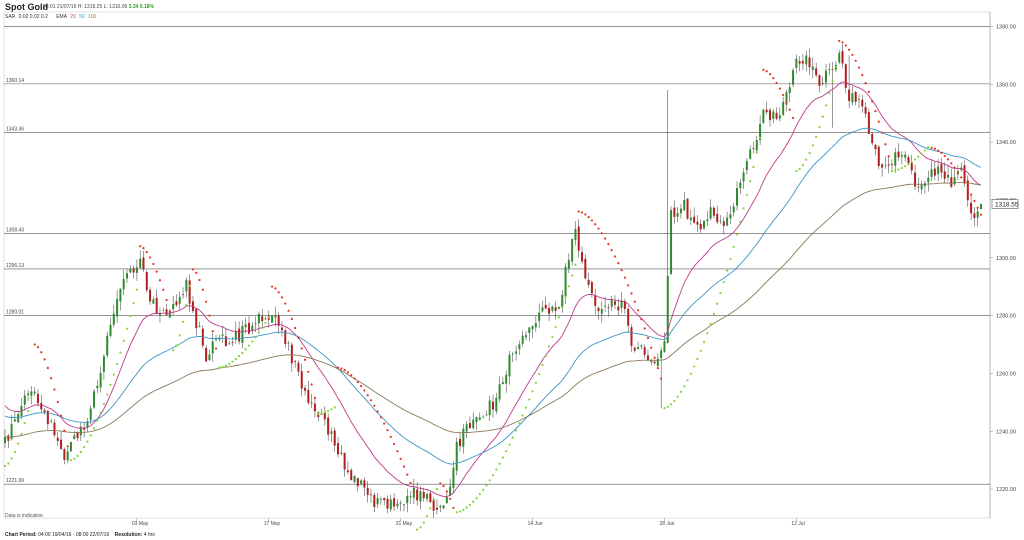  Describe the element at coordinates (128, 535) in the screenshot. I see `resolution-label: Resolution:` at that location.